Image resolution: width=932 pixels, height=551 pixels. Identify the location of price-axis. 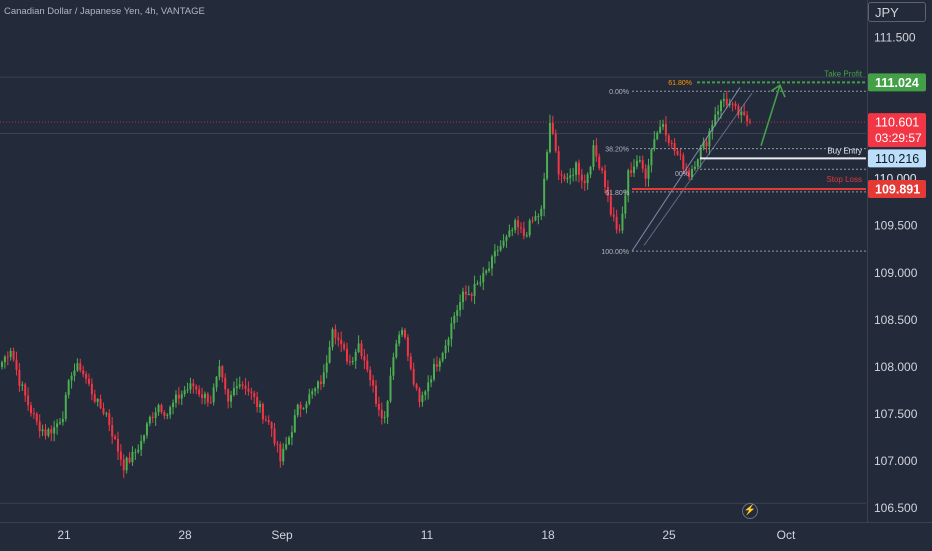
(899, 261).